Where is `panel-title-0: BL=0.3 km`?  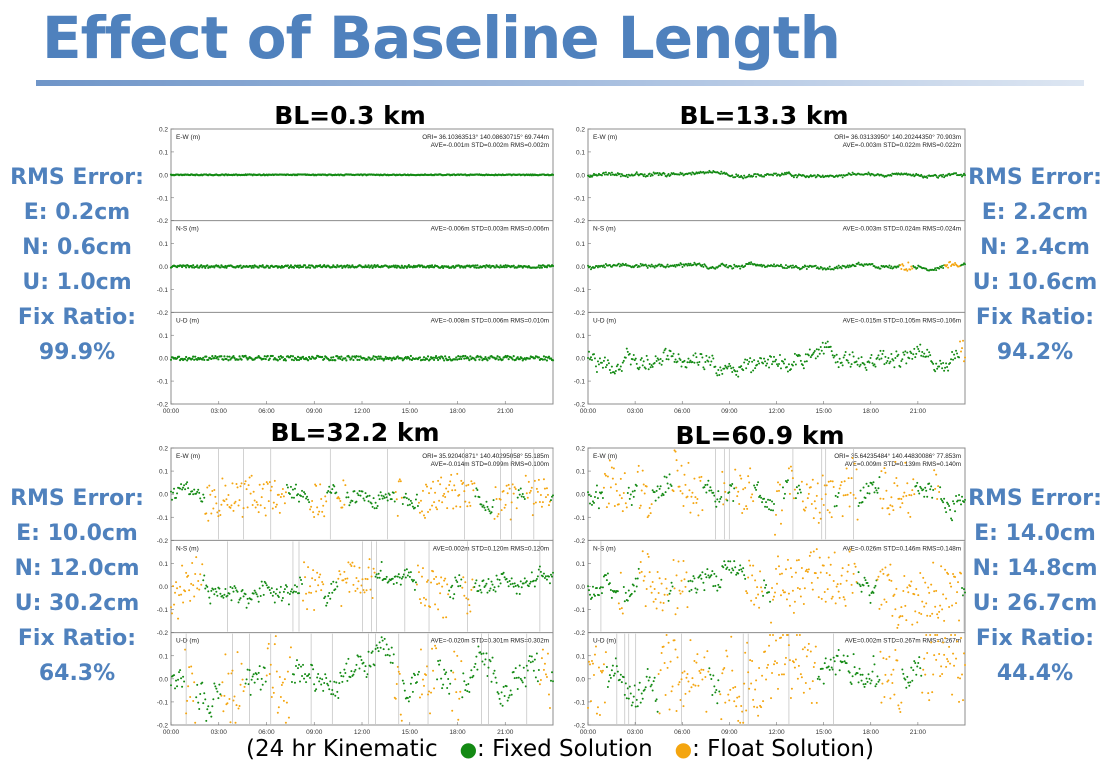
panel-title-0: BL=0.3 km is located at coordinates (350, 115).